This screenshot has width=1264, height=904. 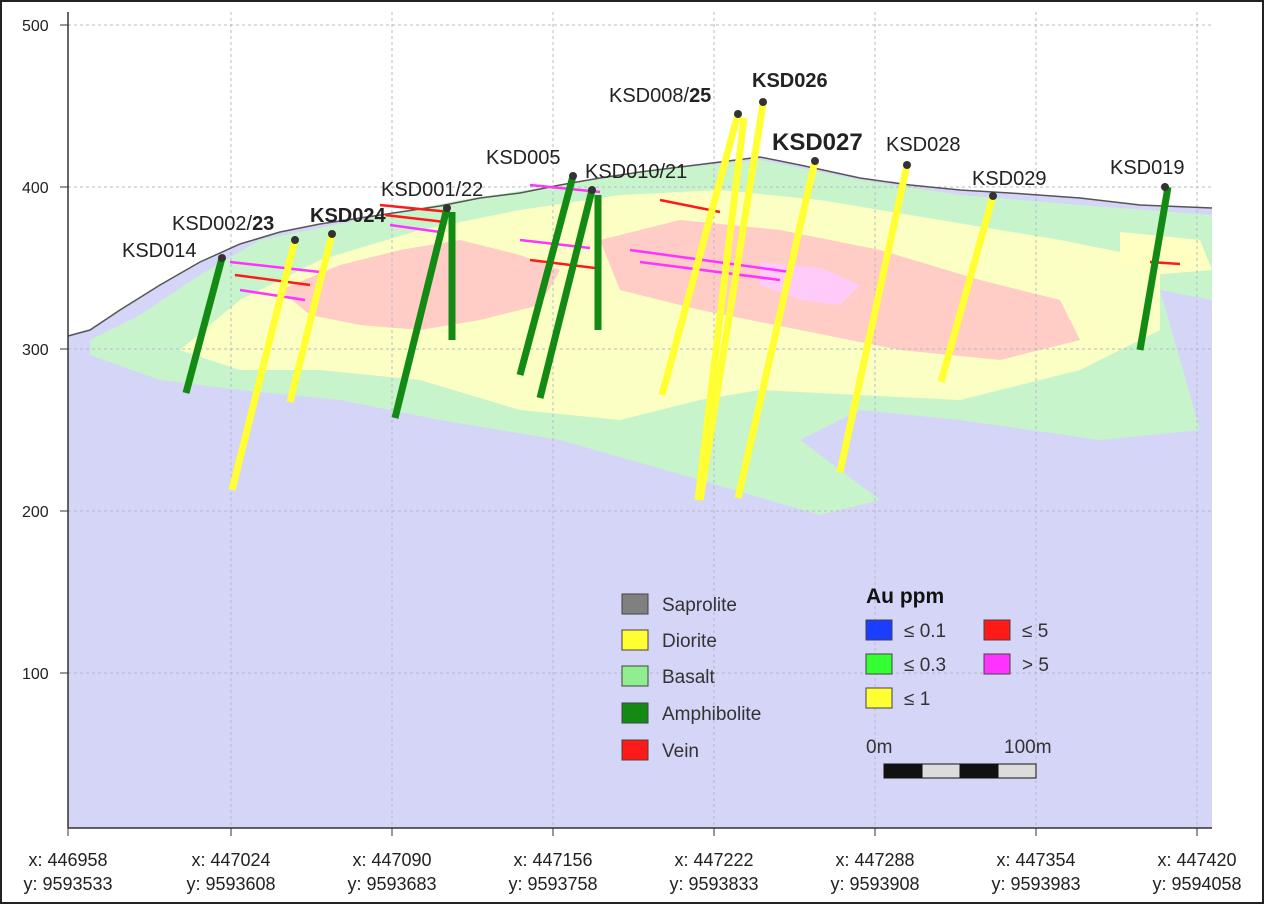 I want to click on hole-label-ksd005: KSD005, so click(x=523, y=158).